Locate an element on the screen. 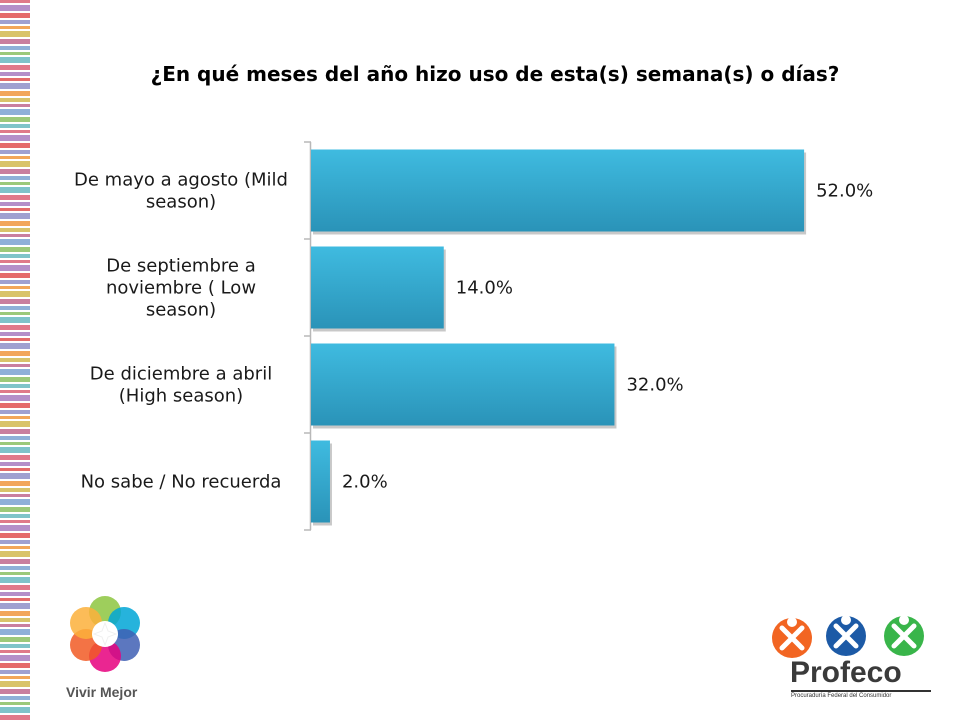 This screenshot has width=960, height=720. decorative-stripes is located at coordinates (15, 360).